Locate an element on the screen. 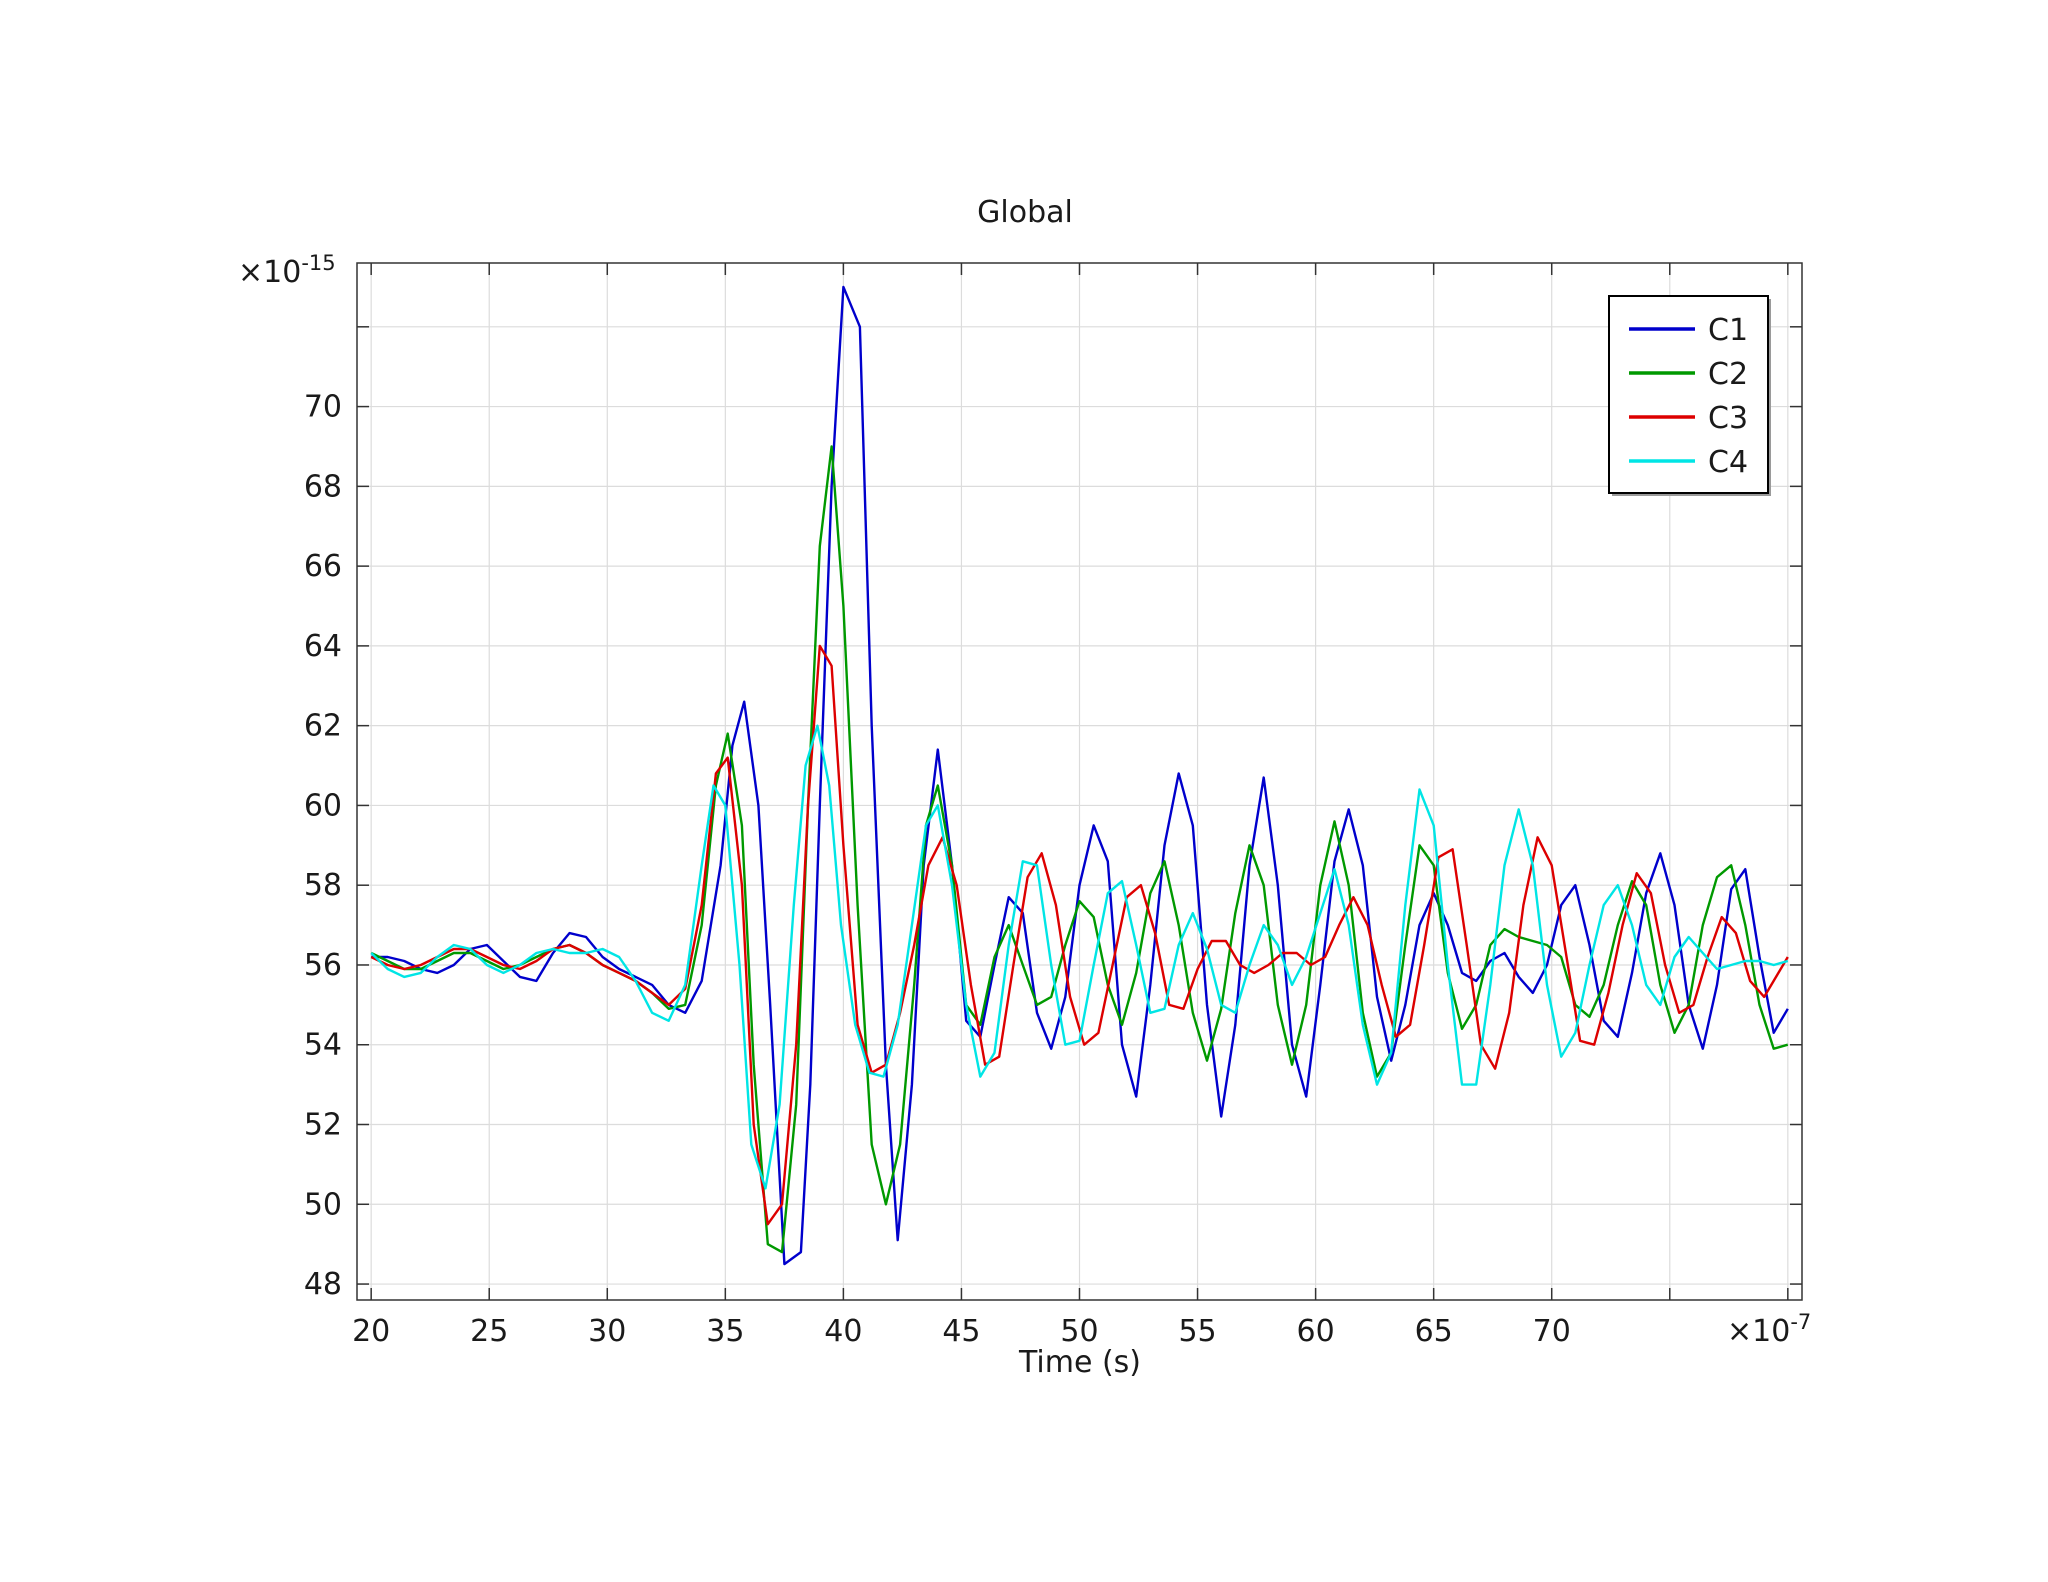  y-tick-label: 64 is located at coordinates (323, 646).